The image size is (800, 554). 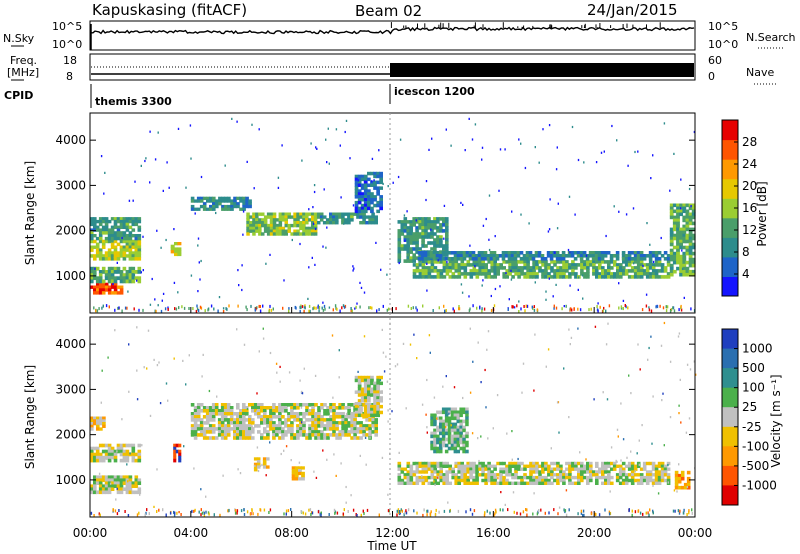 What do you see at coordinates (70, 389) in the screenshot?
I see `y-tick-label: 3000` at bounding box center [70, 389].